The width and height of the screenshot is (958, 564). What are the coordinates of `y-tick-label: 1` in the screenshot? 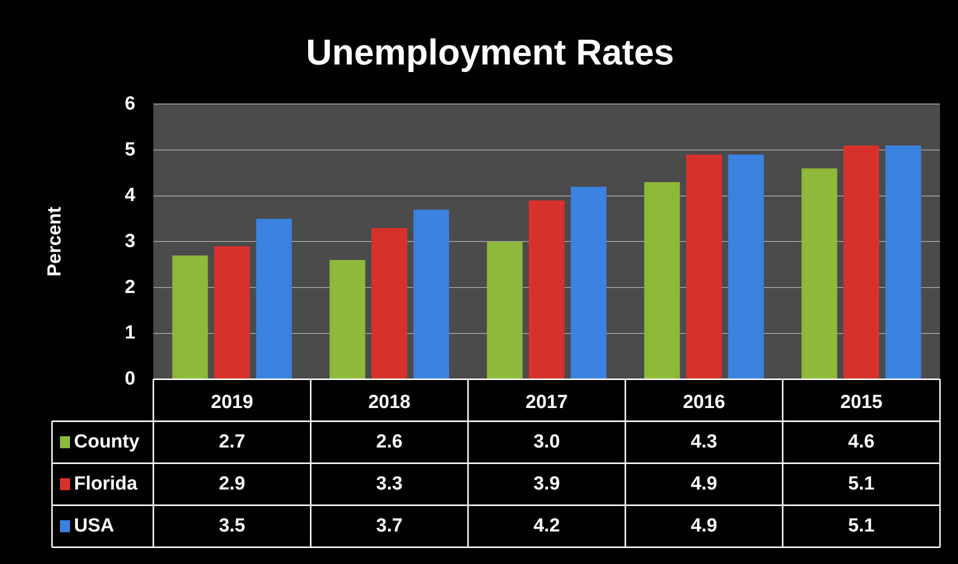 It's located at (130, 333).